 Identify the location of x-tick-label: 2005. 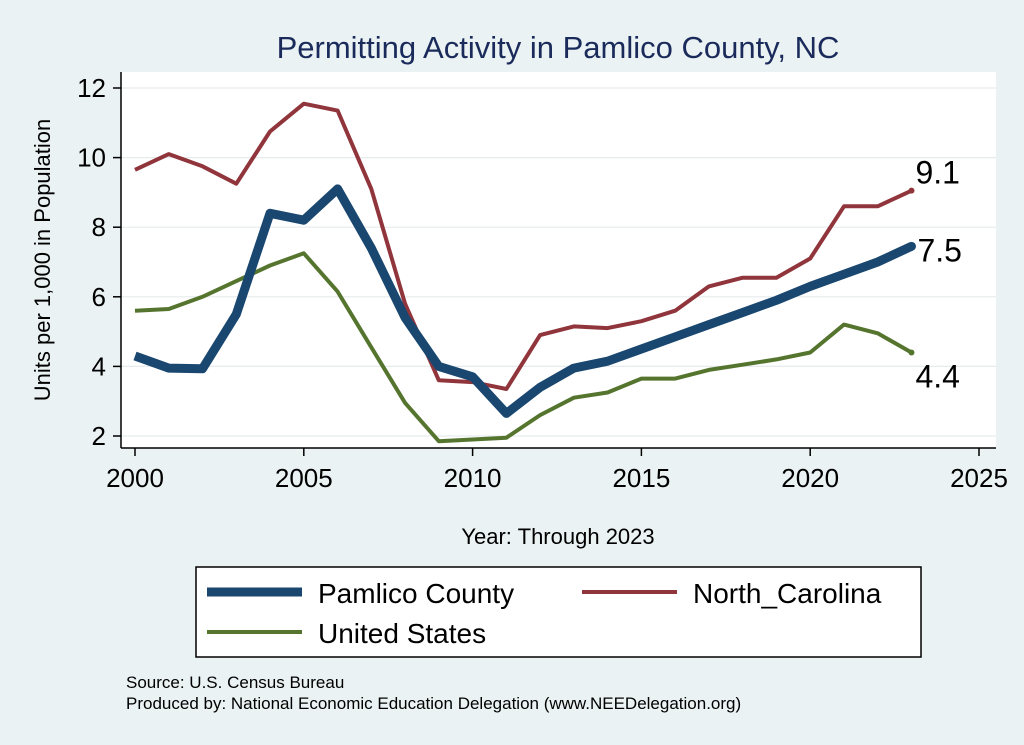
(304, 478).